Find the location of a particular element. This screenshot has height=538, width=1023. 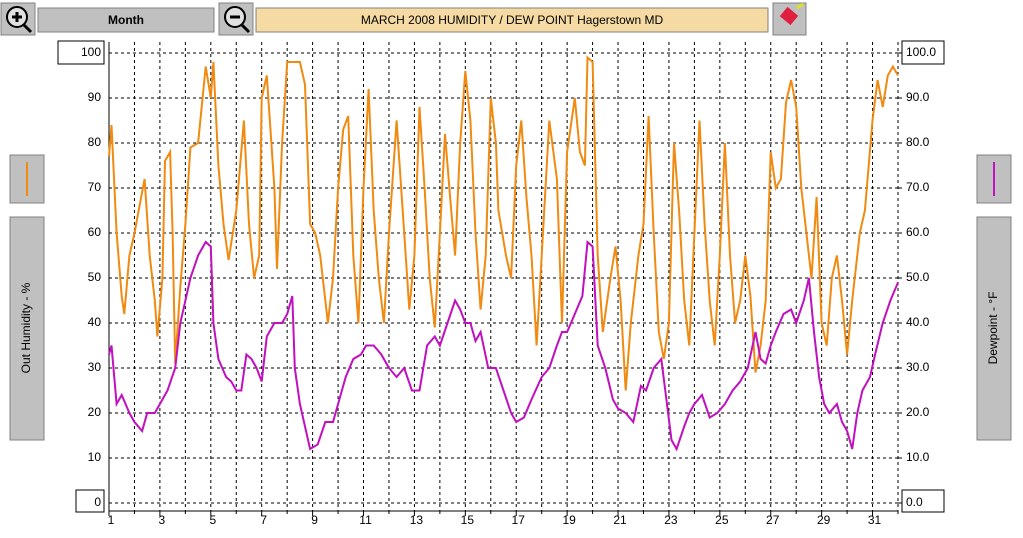

y-tick-label: 80 is located at coordinates (95, 142).